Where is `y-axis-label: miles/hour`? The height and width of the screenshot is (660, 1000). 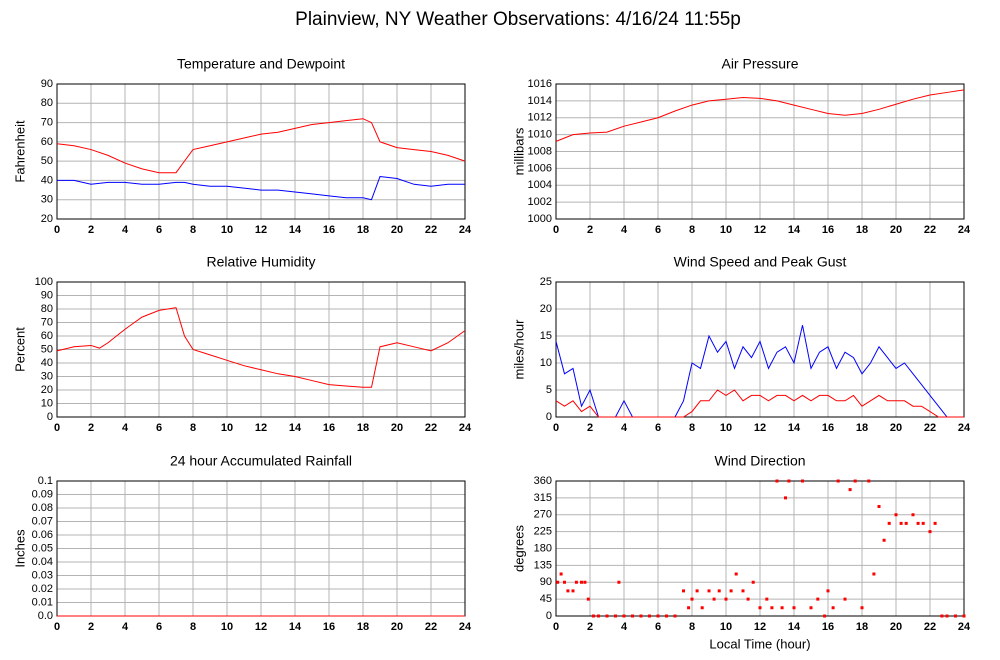 y-axis-label: miles/hour is located at coordinates (518, 349).